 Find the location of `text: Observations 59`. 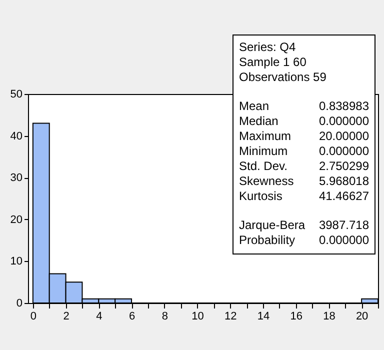

text: Observations 59 is located at coordinates (283, 77).